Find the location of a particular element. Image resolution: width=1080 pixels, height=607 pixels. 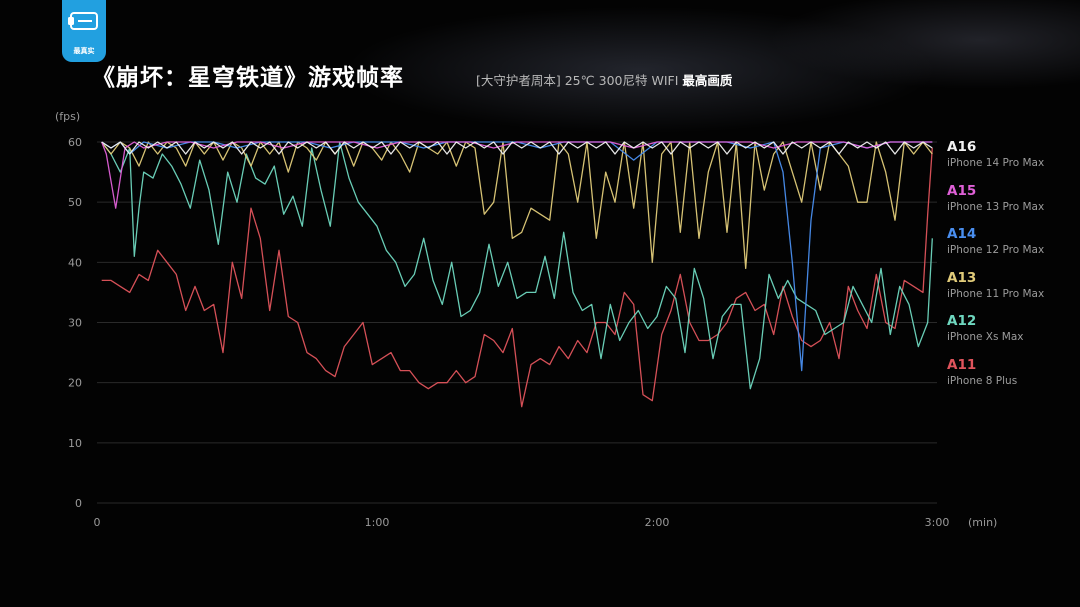

legend-device-label: iPhone 11 Pro Max is located at coordinates (996, 293).